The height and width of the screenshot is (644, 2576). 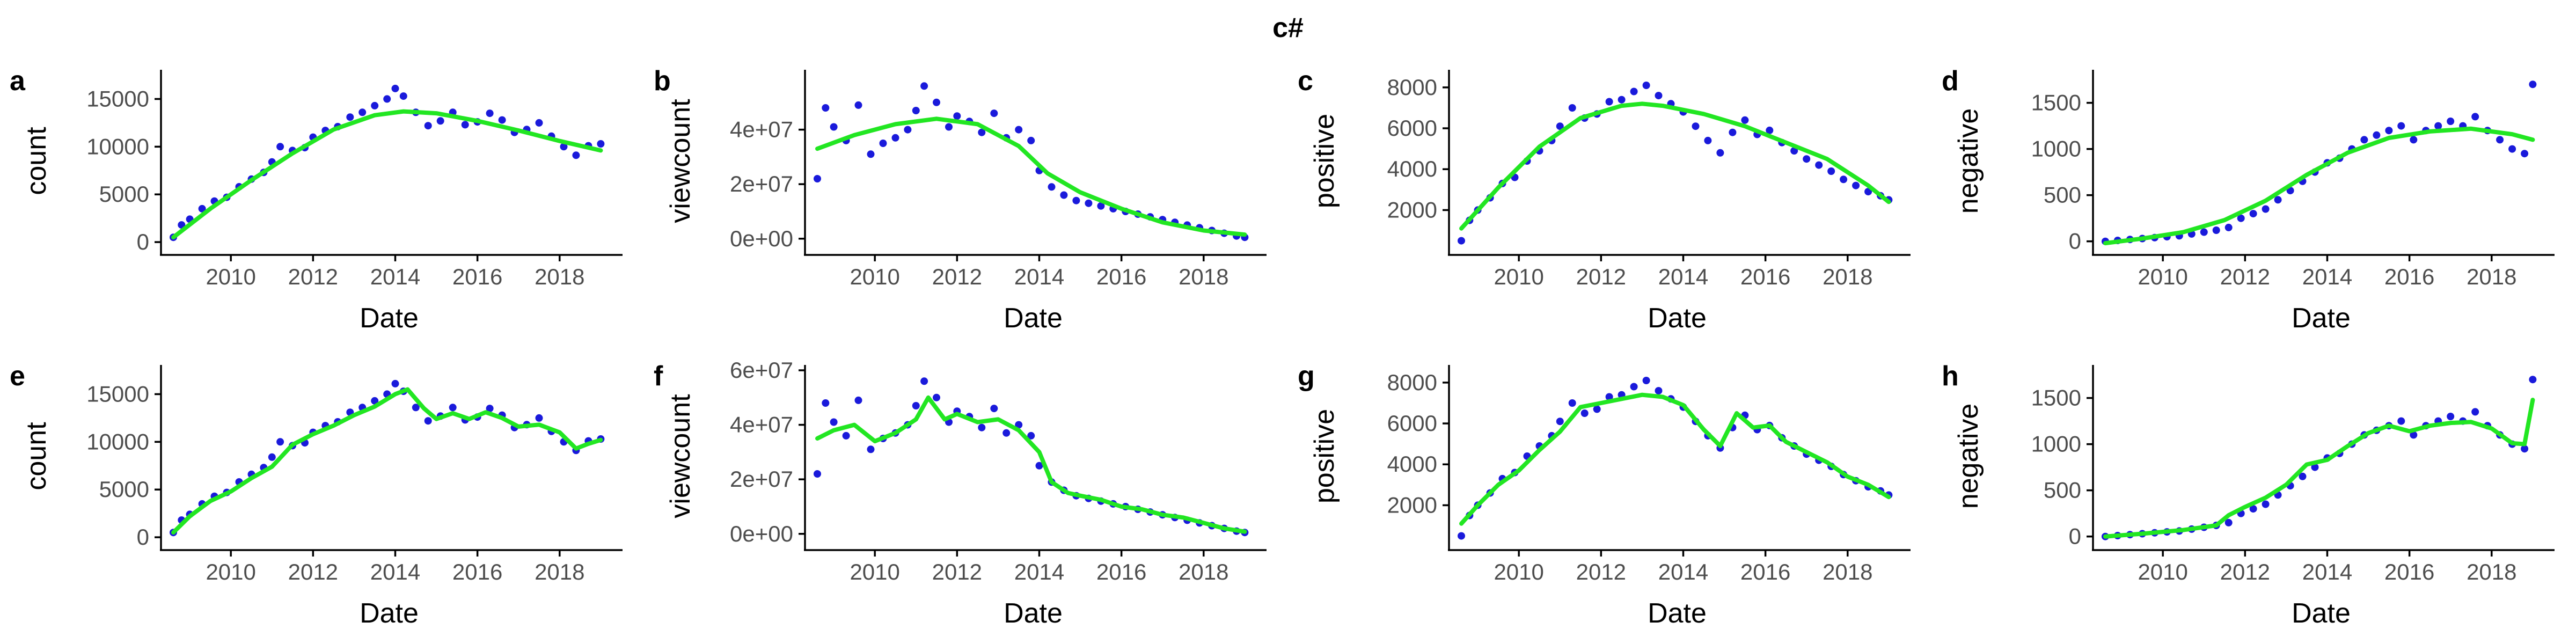 I want to click on y-tick-label: 1500, so click(x=2056, y=102).